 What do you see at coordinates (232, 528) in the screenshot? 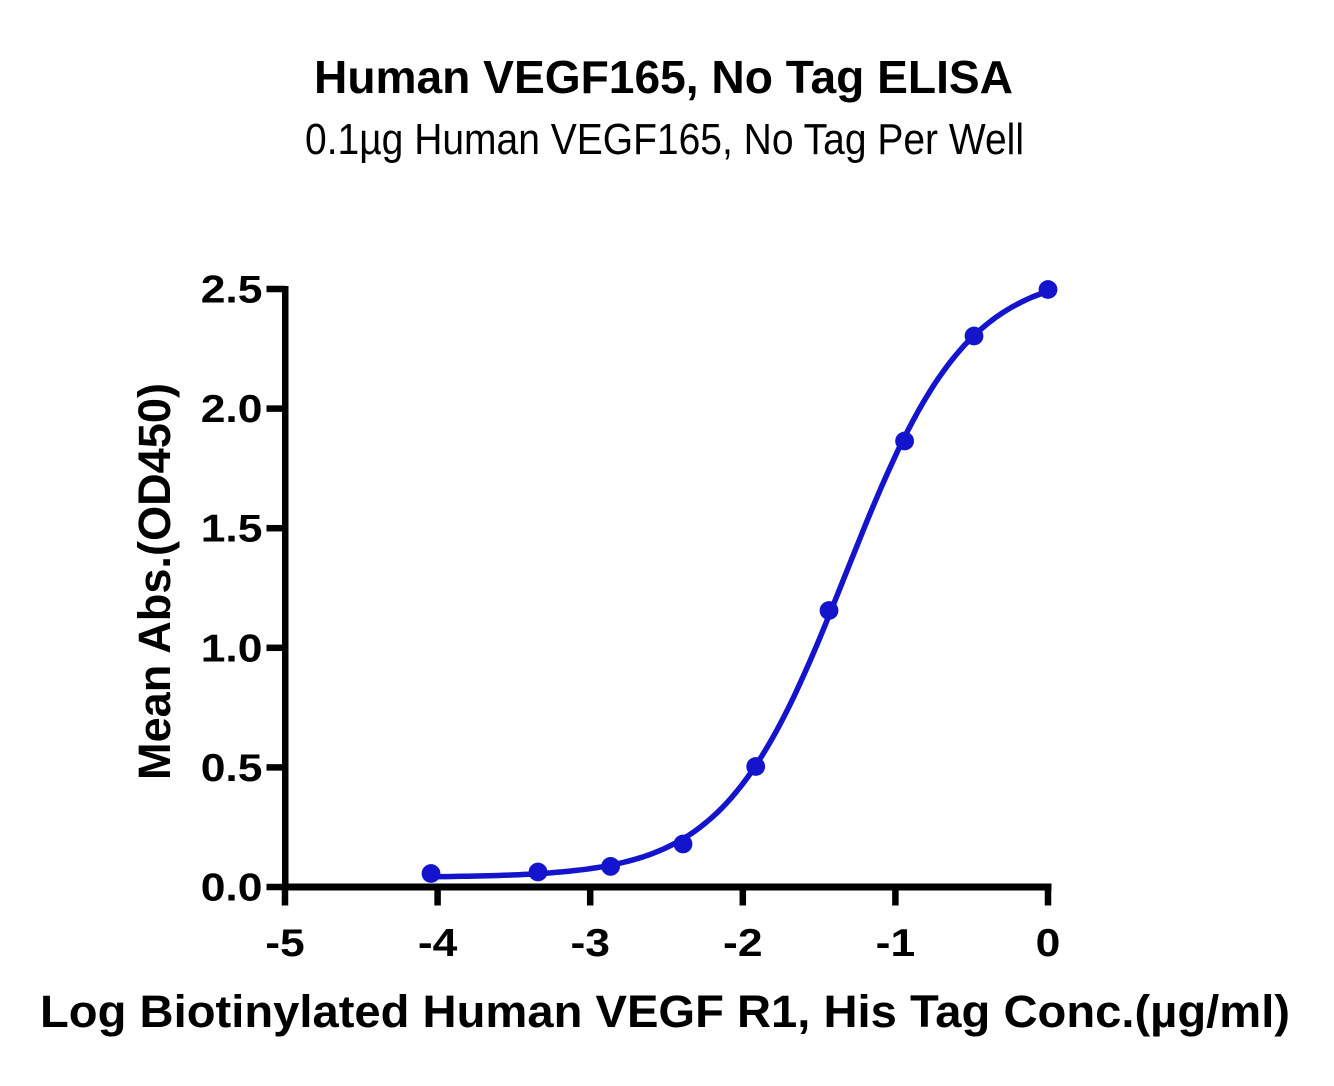
I see `svg-text: 1.5` at bounding box center [232, 528].